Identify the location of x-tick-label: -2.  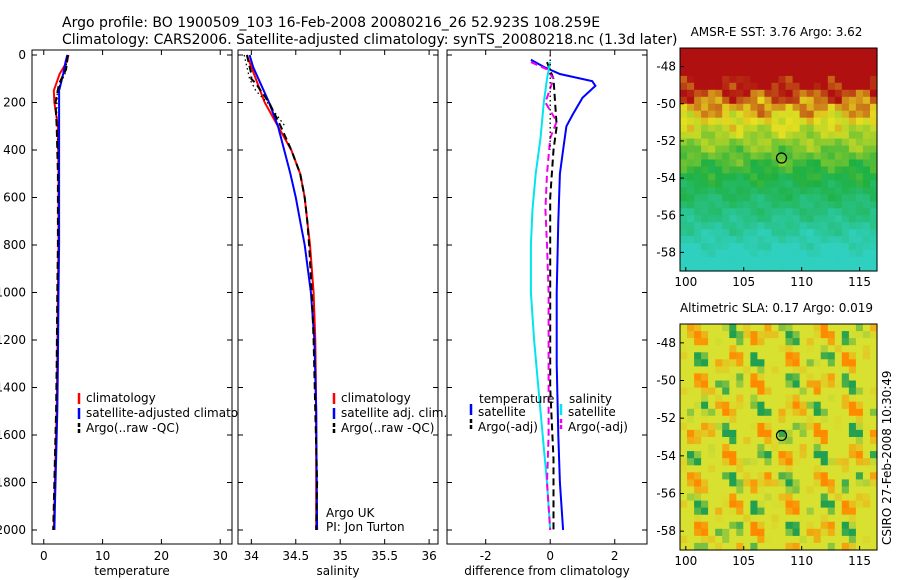
(486, 556).